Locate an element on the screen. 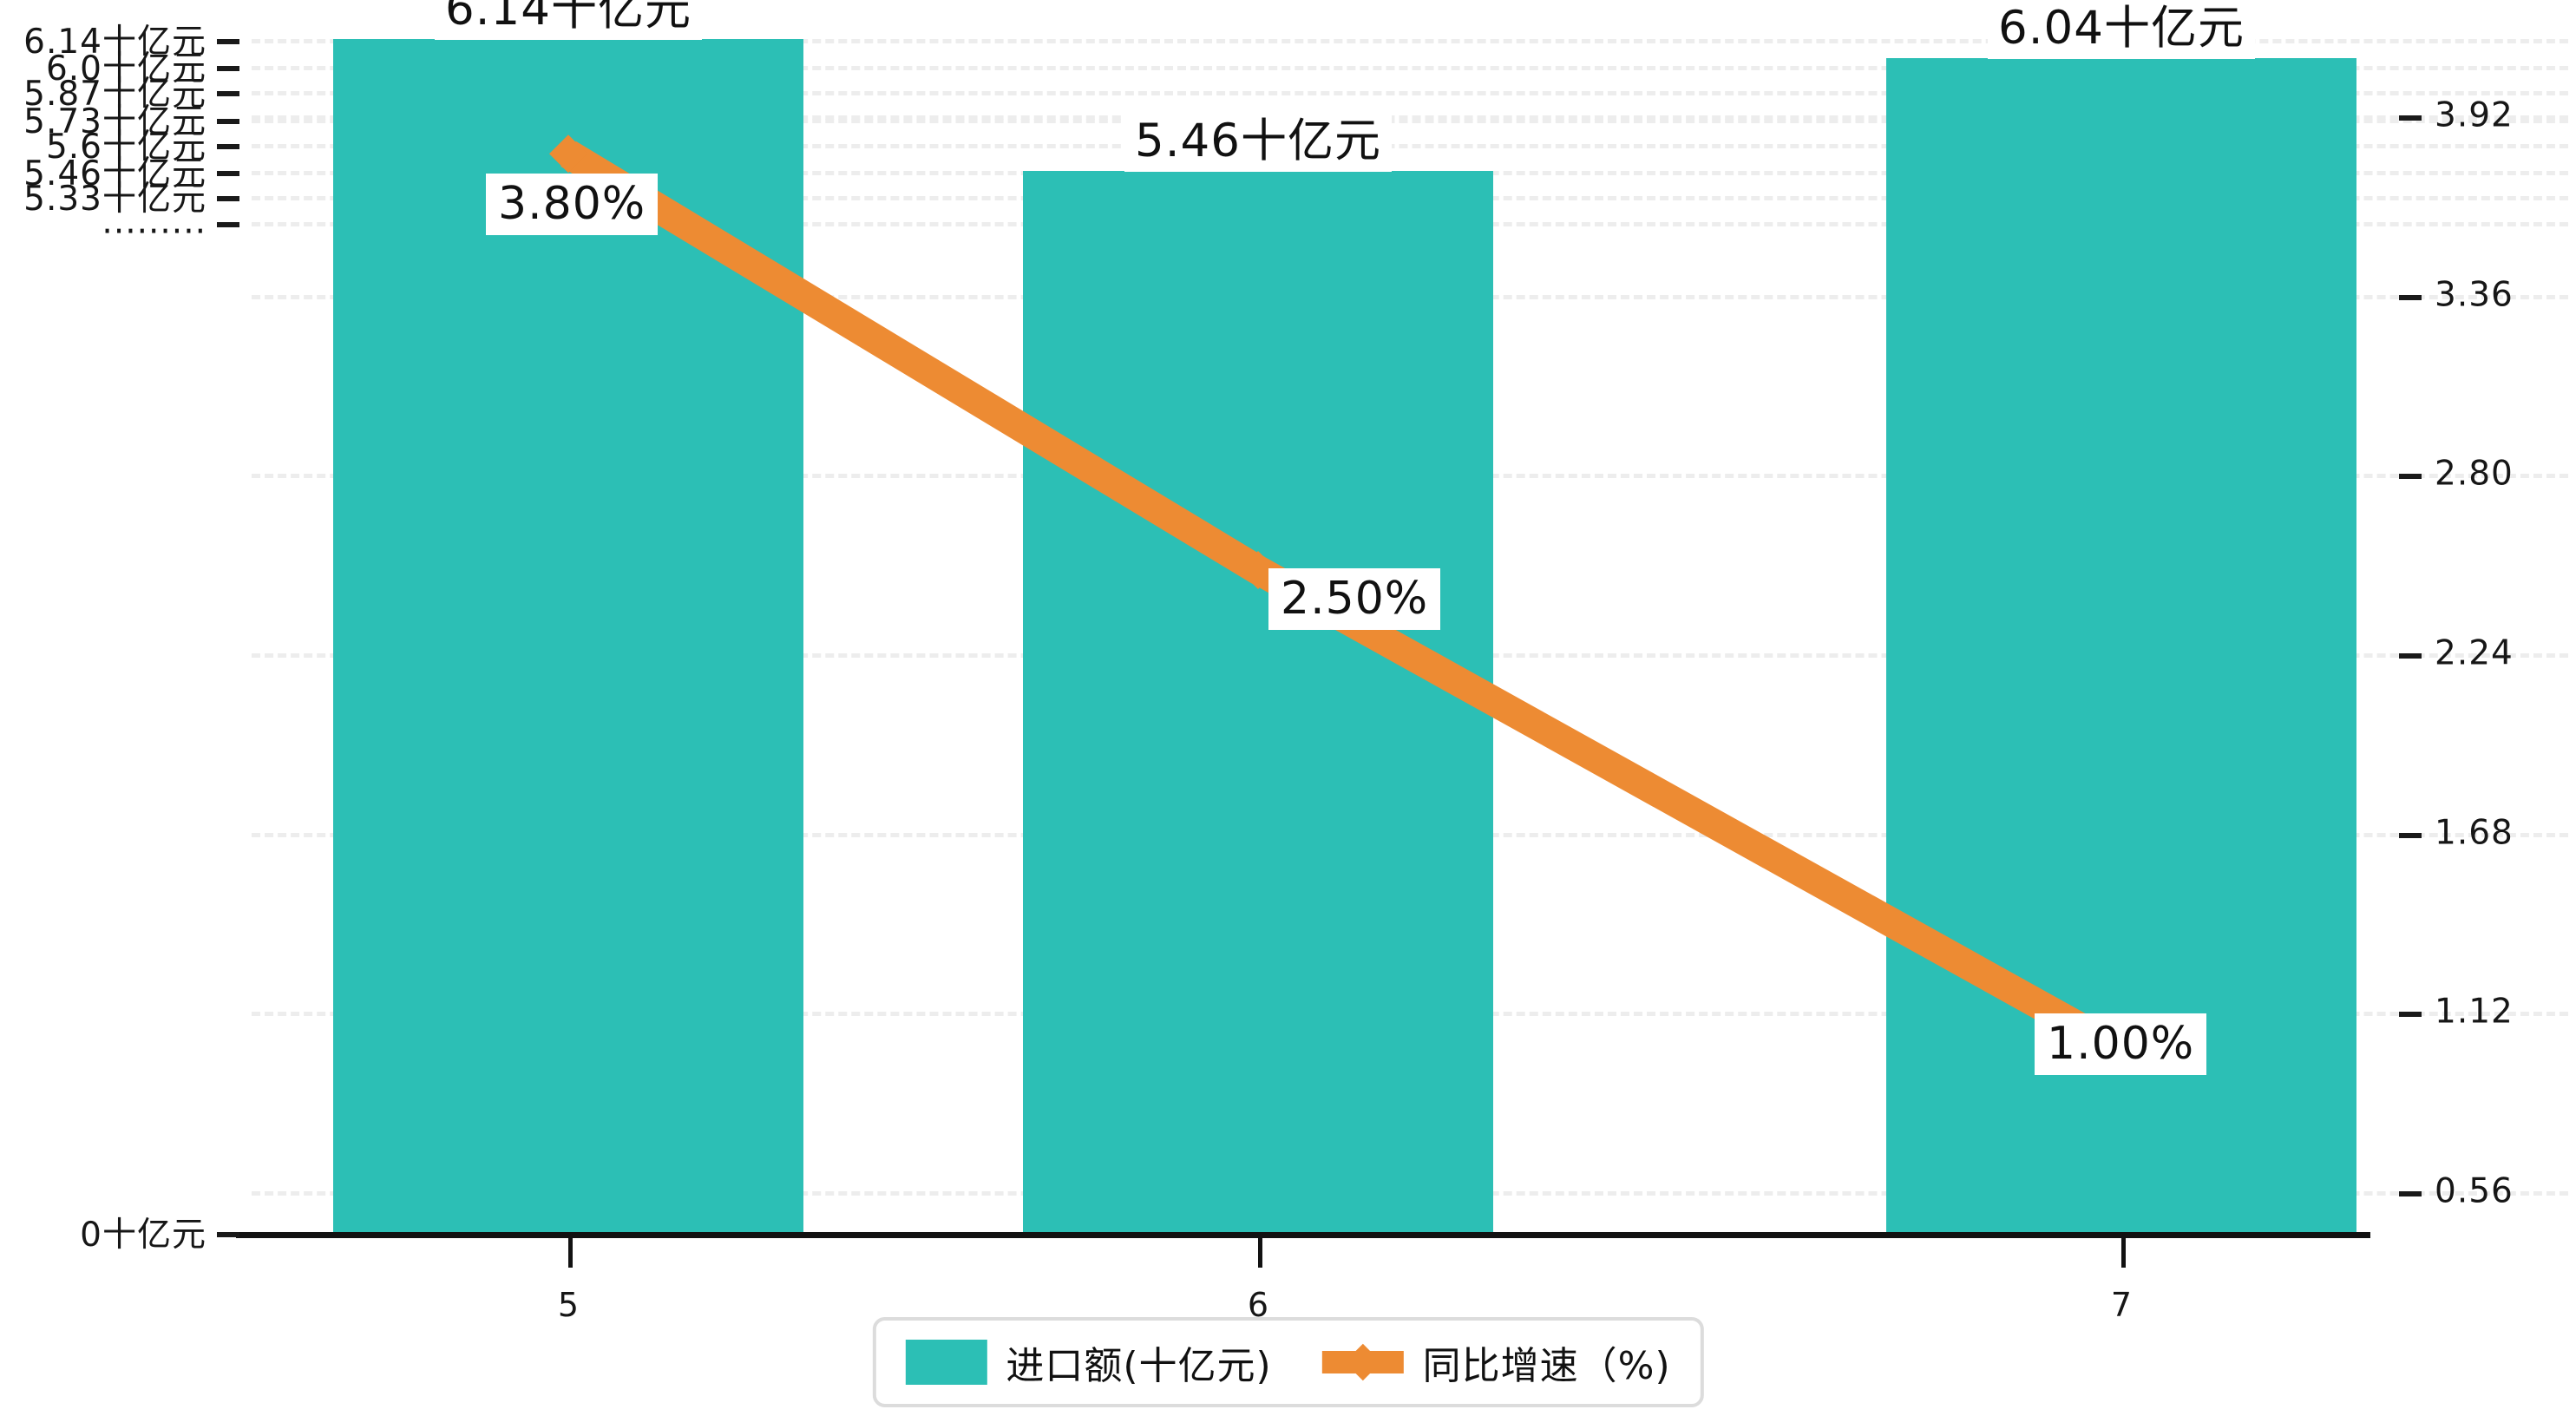 The image size is (2576, 1416). y-right-tick-label-1: 1.12 is located at coordinates (2474, 1012).